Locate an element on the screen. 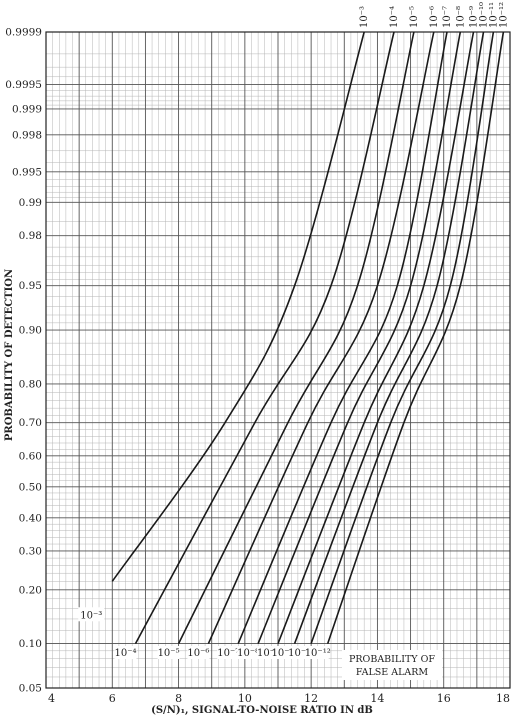 The width and height of the screenshot is (516, 718). curve-label-bottom: 10⁻⁶ is located at coordinates (198, 653).